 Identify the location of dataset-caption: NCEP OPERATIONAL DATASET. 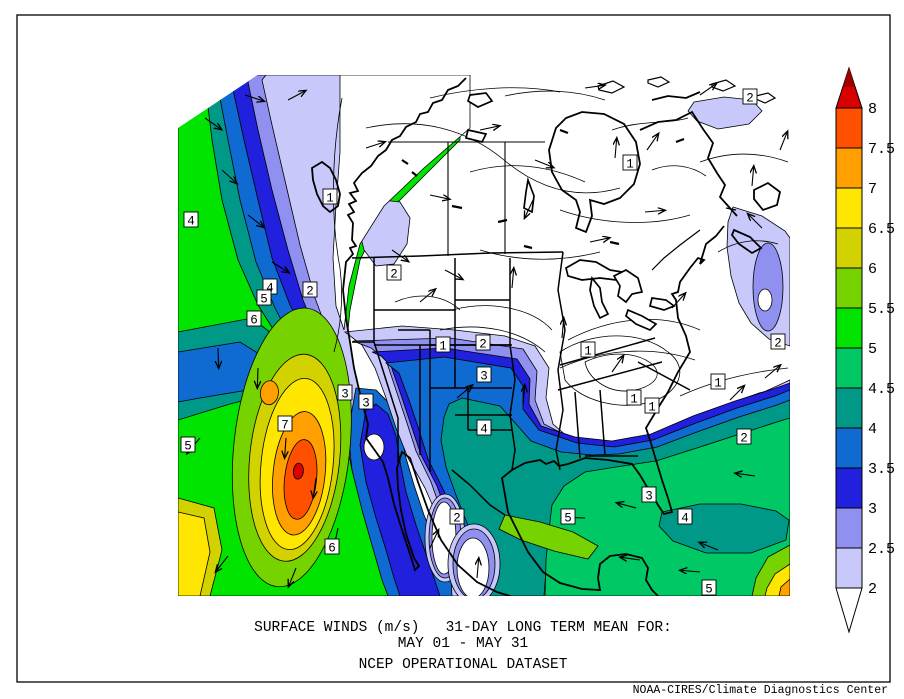
(463, 665).